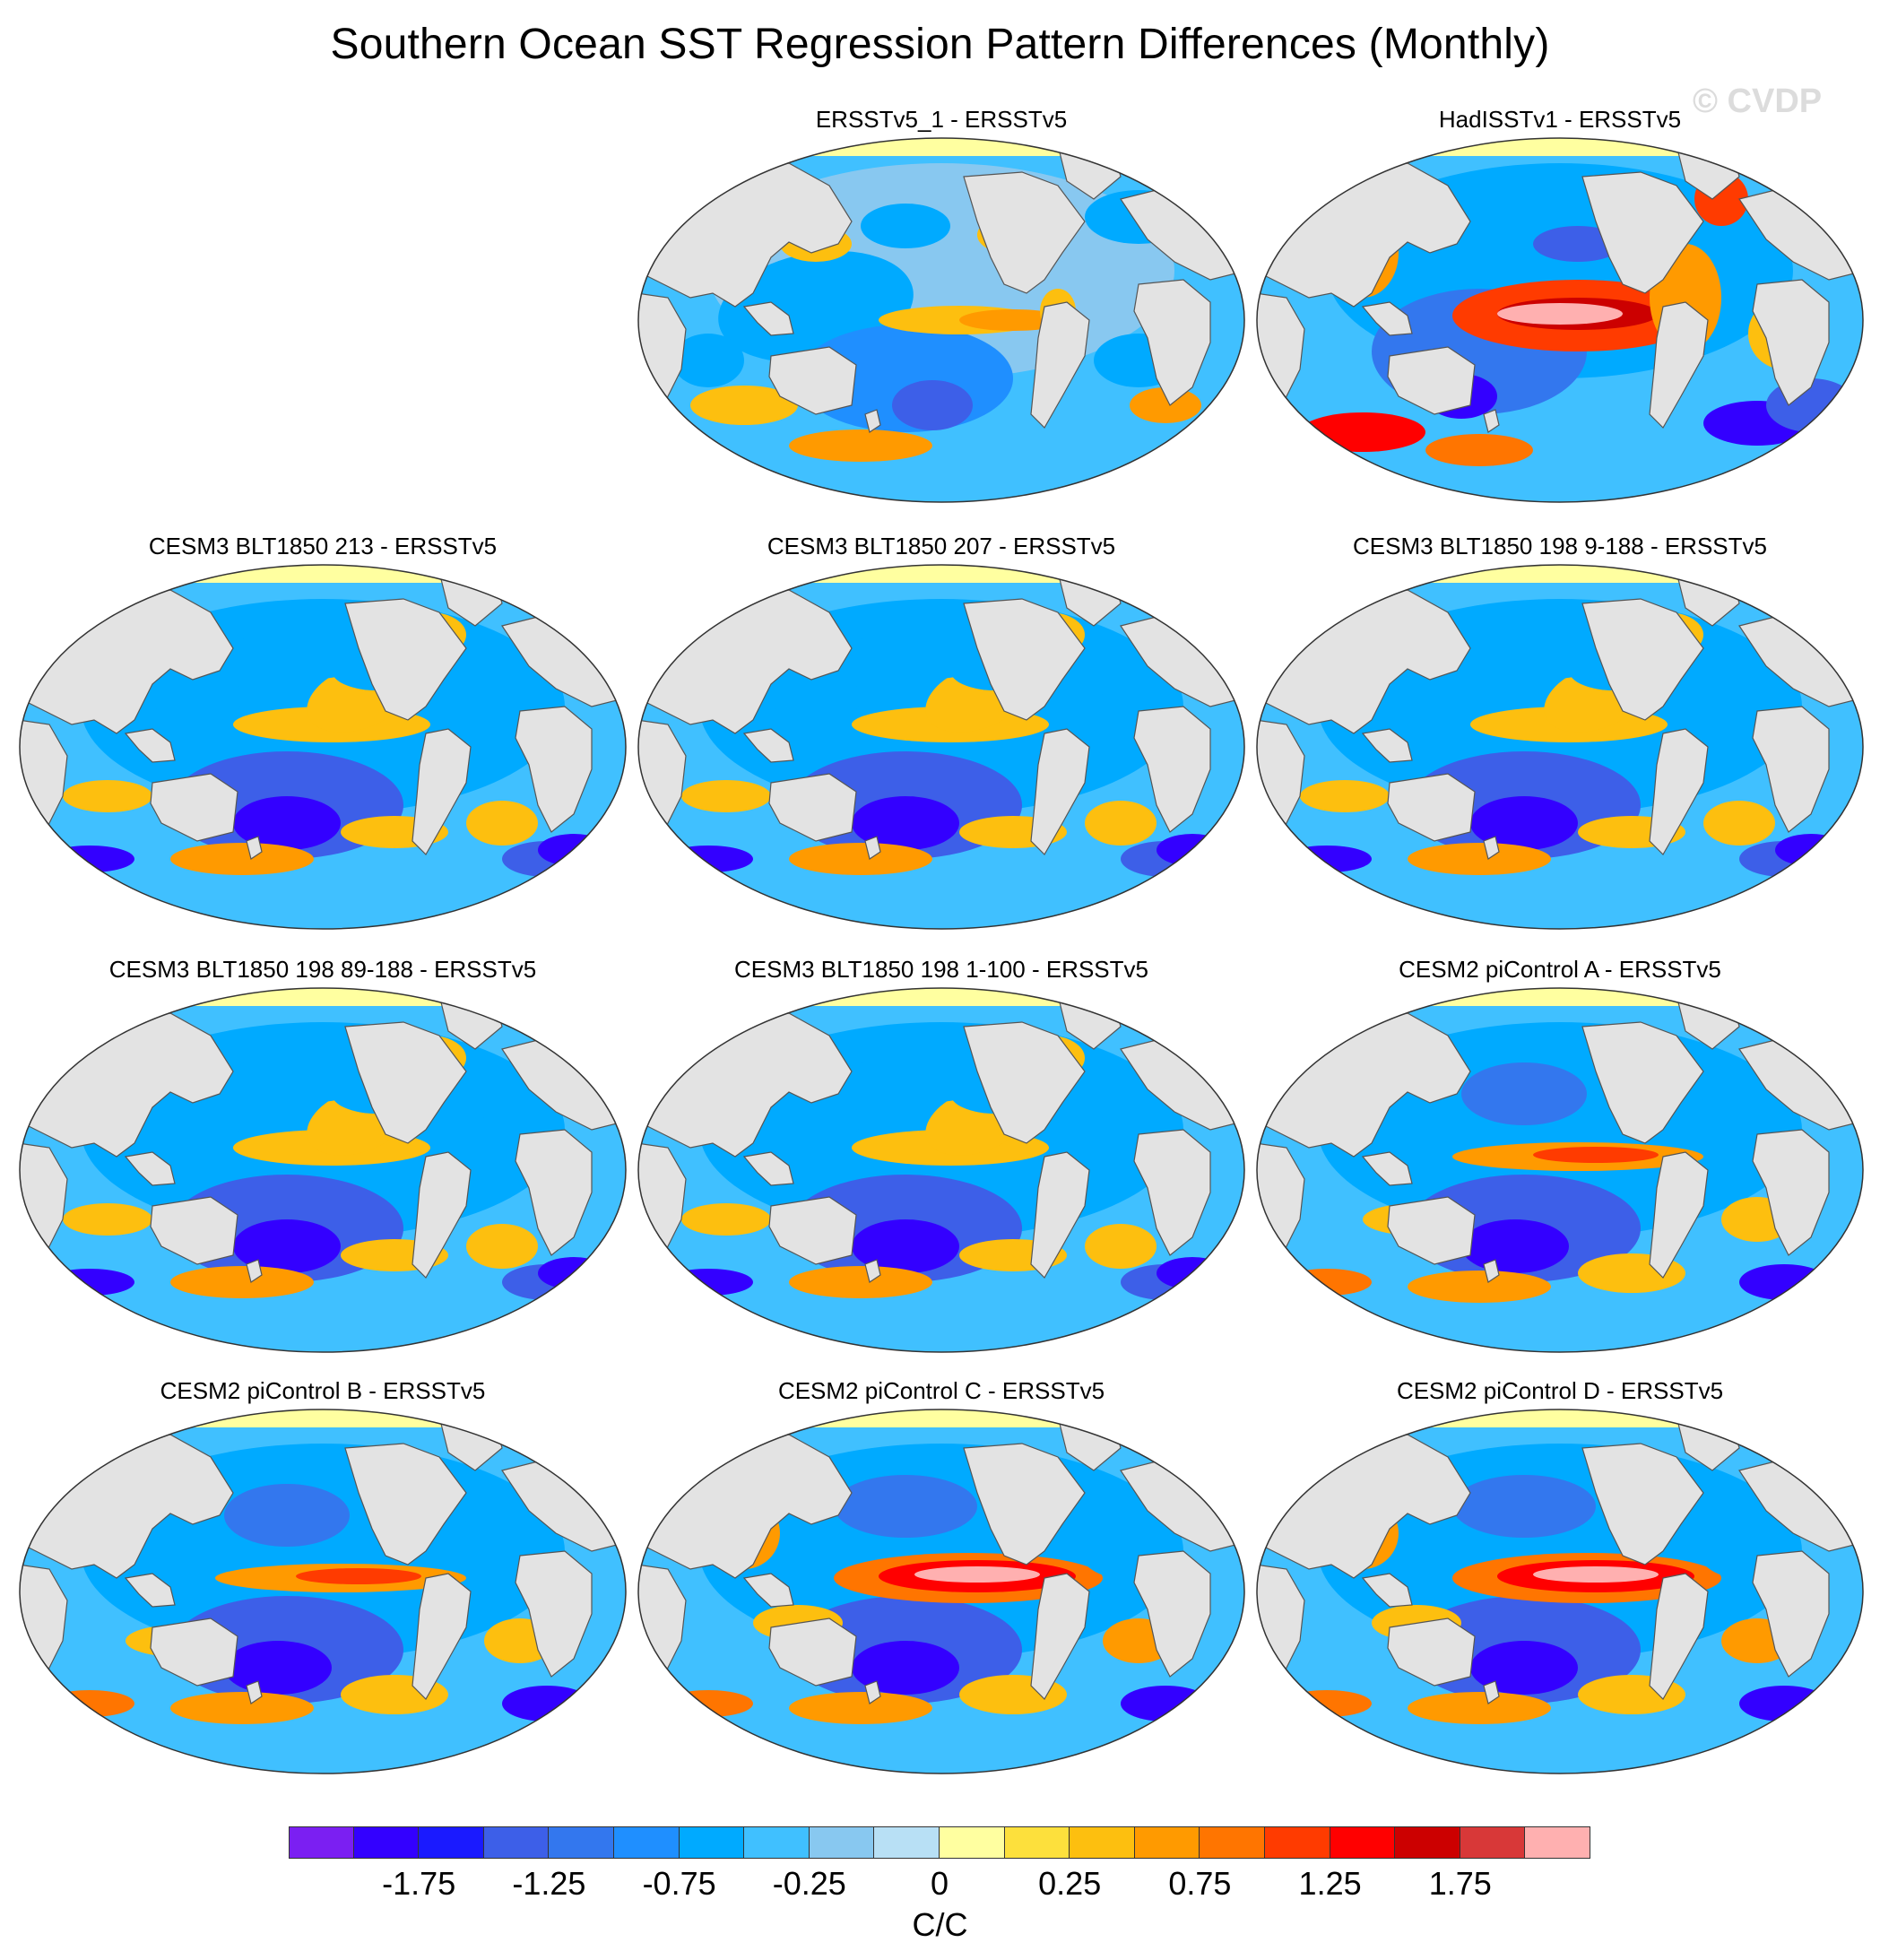 The height and width of the screenshot is (1960, 1880). I want to click on panel-title: ERSSTv5_1 - ERSSTv5, so click(942, 119).